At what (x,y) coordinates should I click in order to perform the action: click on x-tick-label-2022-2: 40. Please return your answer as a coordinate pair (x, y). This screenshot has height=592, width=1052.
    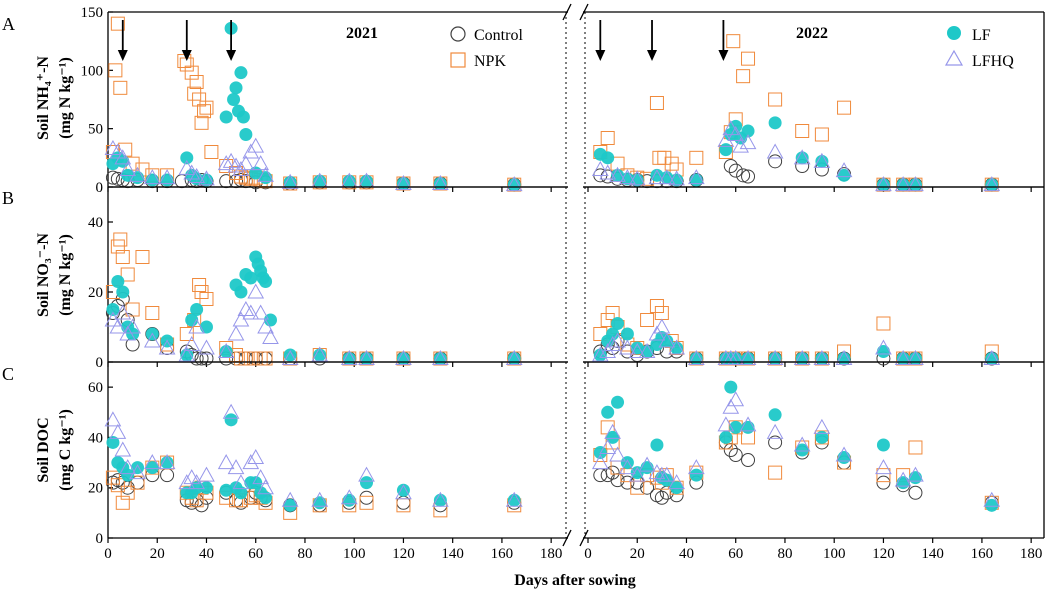
    Looking at the image, I should click on (686, 554).